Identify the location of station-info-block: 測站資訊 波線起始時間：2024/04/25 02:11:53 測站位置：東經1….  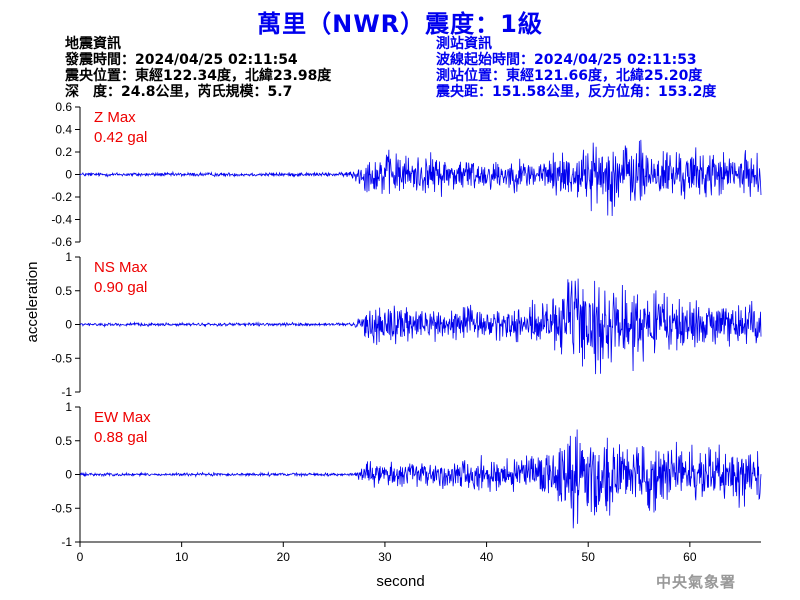
(576, 68).